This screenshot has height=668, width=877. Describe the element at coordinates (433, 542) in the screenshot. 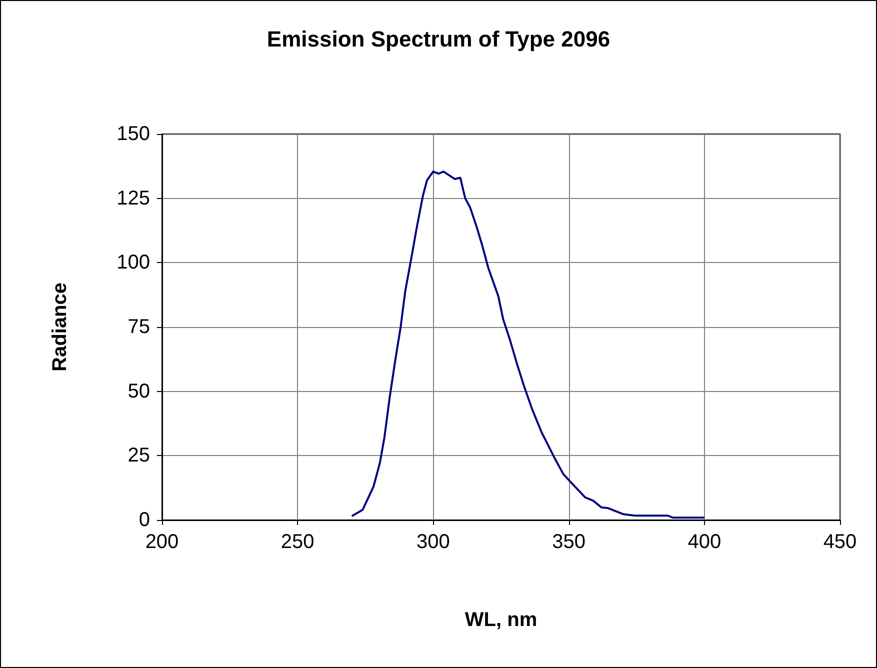

I see `x-tick-label: 300` at that location.